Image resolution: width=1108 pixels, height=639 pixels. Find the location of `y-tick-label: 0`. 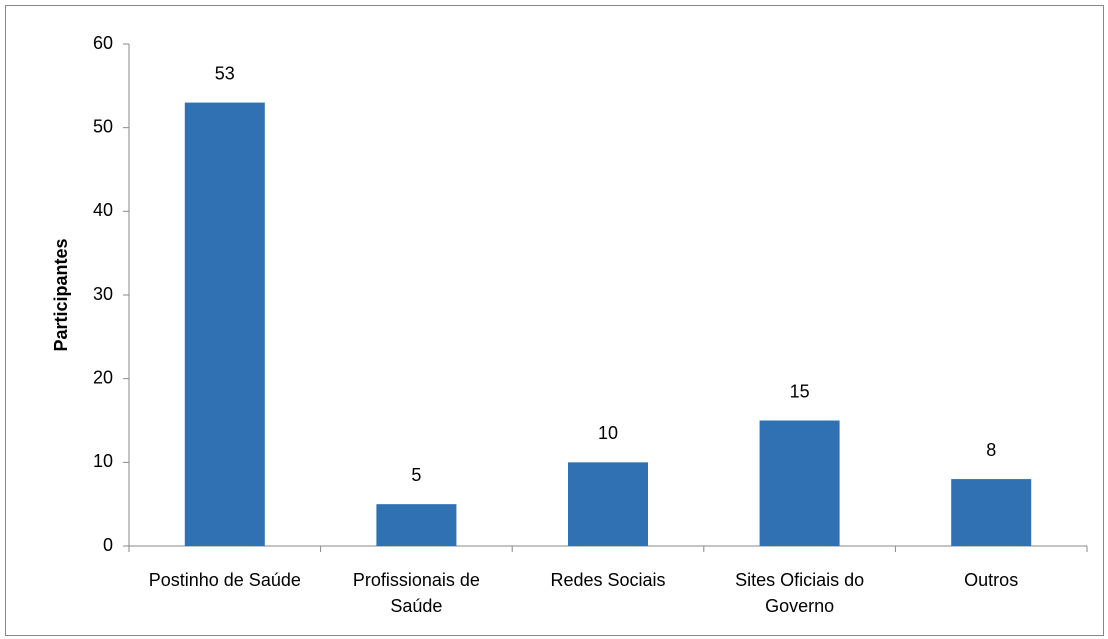

y-tick-label: 0 is located at coordinates (108, 545).